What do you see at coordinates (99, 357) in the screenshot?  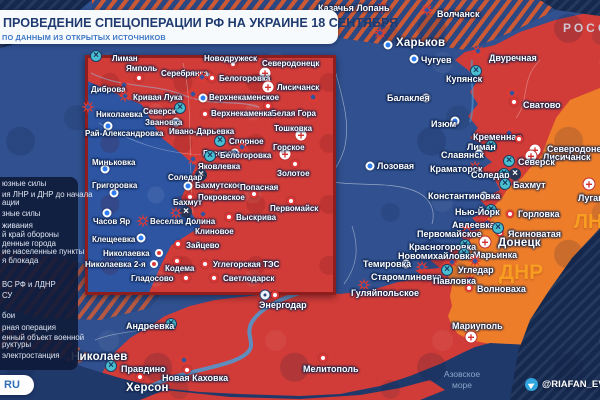 I see `city-label: Николаев` at bounding box center [99, 357].